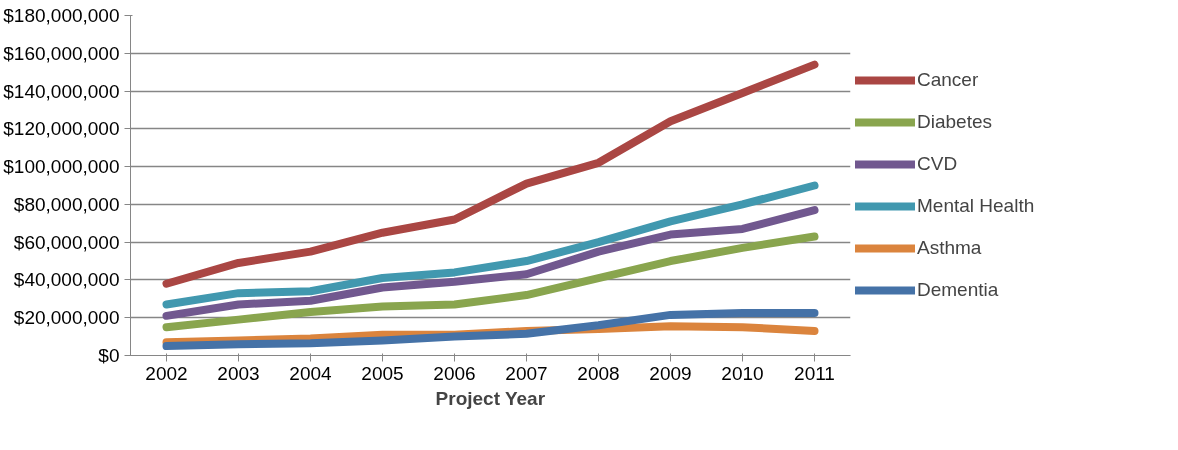  Describe the element at coordinates (670, 373) in the screenshot. I see `x-tick-label: 2009` at that location.